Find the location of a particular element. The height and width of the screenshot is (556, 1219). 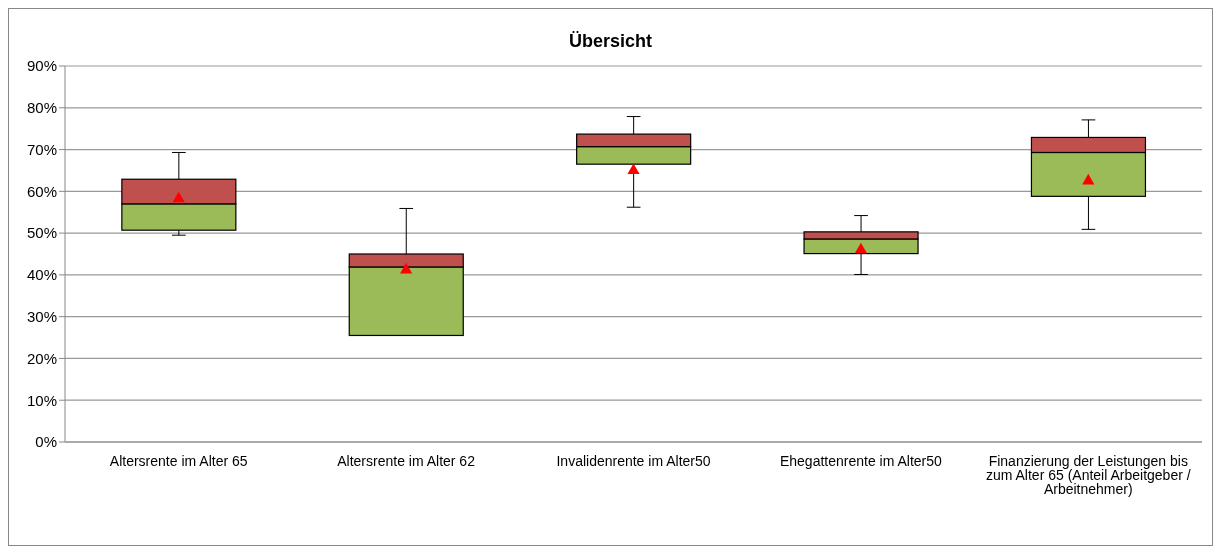

y-tick-label: 40% is located at coordinates (41, 275).